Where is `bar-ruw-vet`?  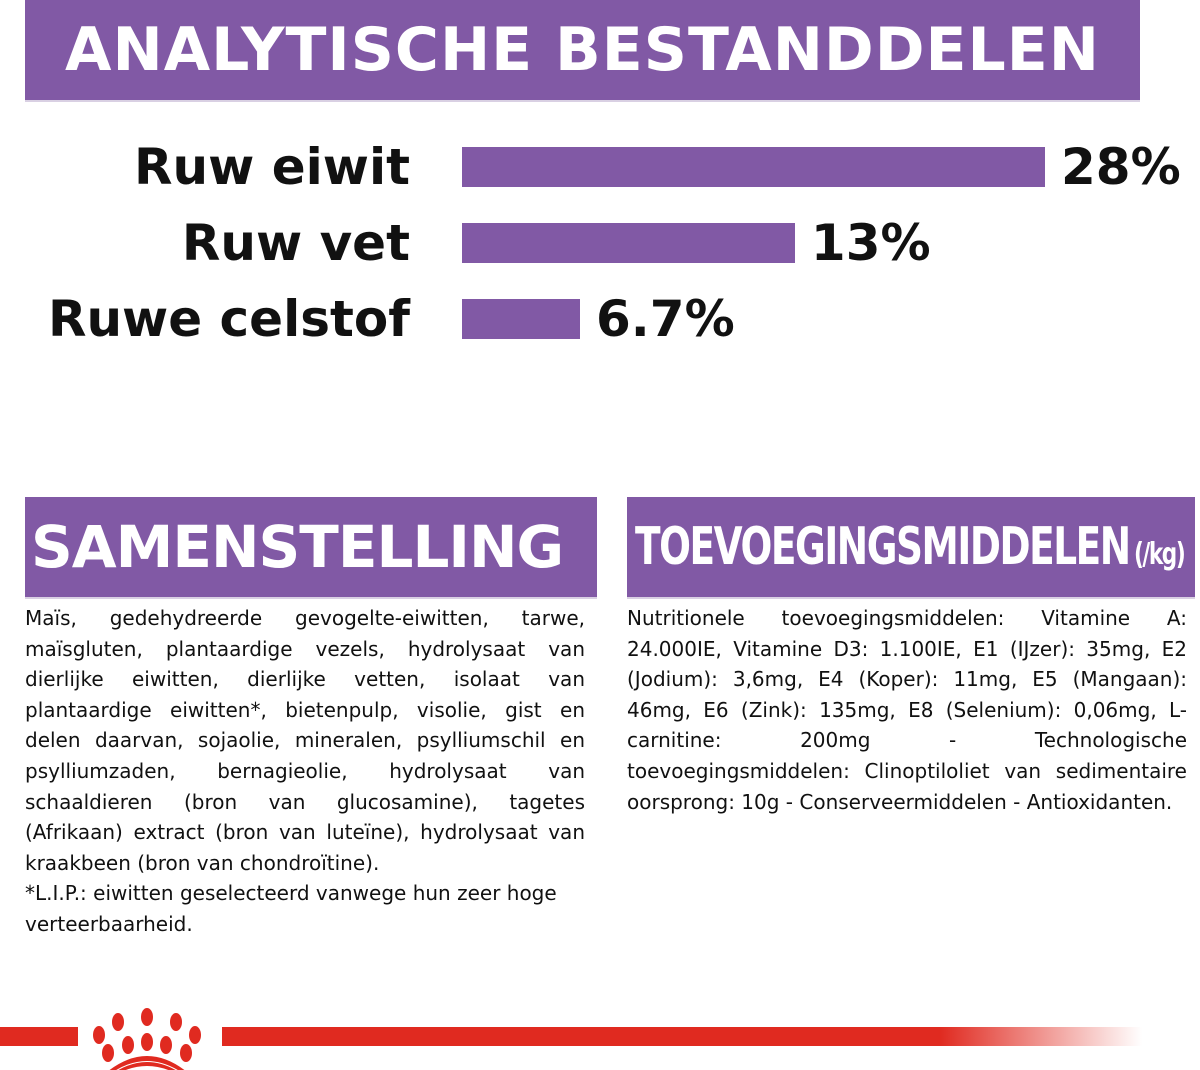
bar-ruw-vet is located at coordinates (628, 243).